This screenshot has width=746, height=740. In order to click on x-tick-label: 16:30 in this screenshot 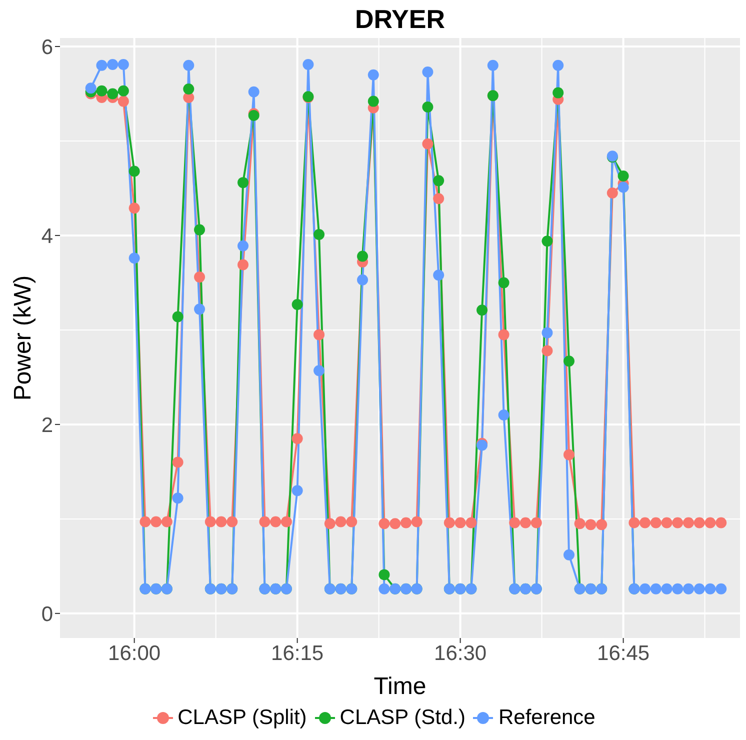, I will do `click(460, 653)`.